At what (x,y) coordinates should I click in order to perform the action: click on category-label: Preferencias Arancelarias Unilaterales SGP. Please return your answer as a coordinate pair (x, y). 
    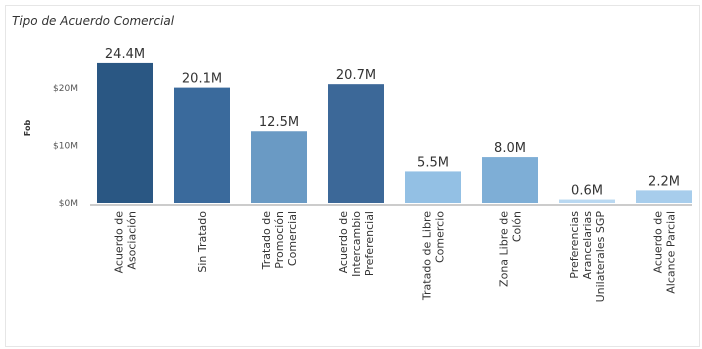
    Looking at the image, I should click on (587, 257).